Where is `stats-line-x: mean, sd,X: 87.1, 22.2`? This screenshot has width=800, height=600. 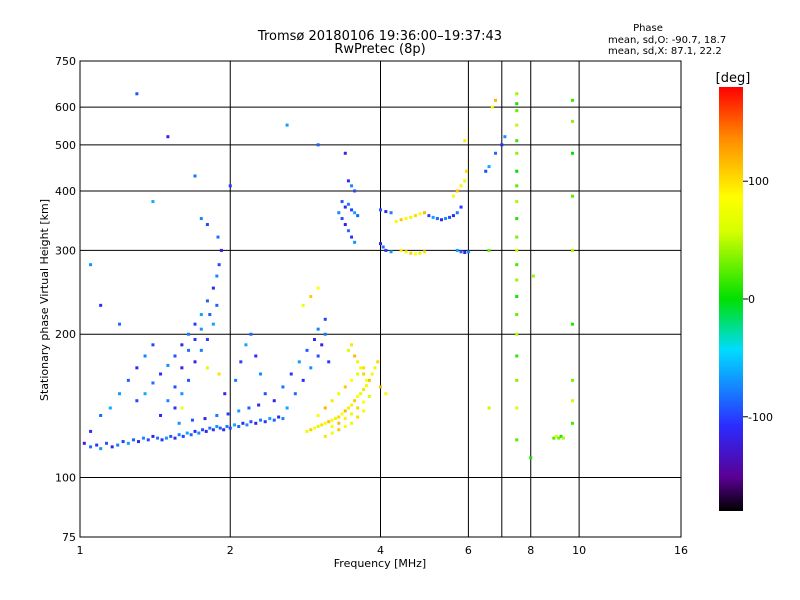
stats-line-x: mean, sd,X: 87.1, 22.2 is located at coordinates (665, 51).